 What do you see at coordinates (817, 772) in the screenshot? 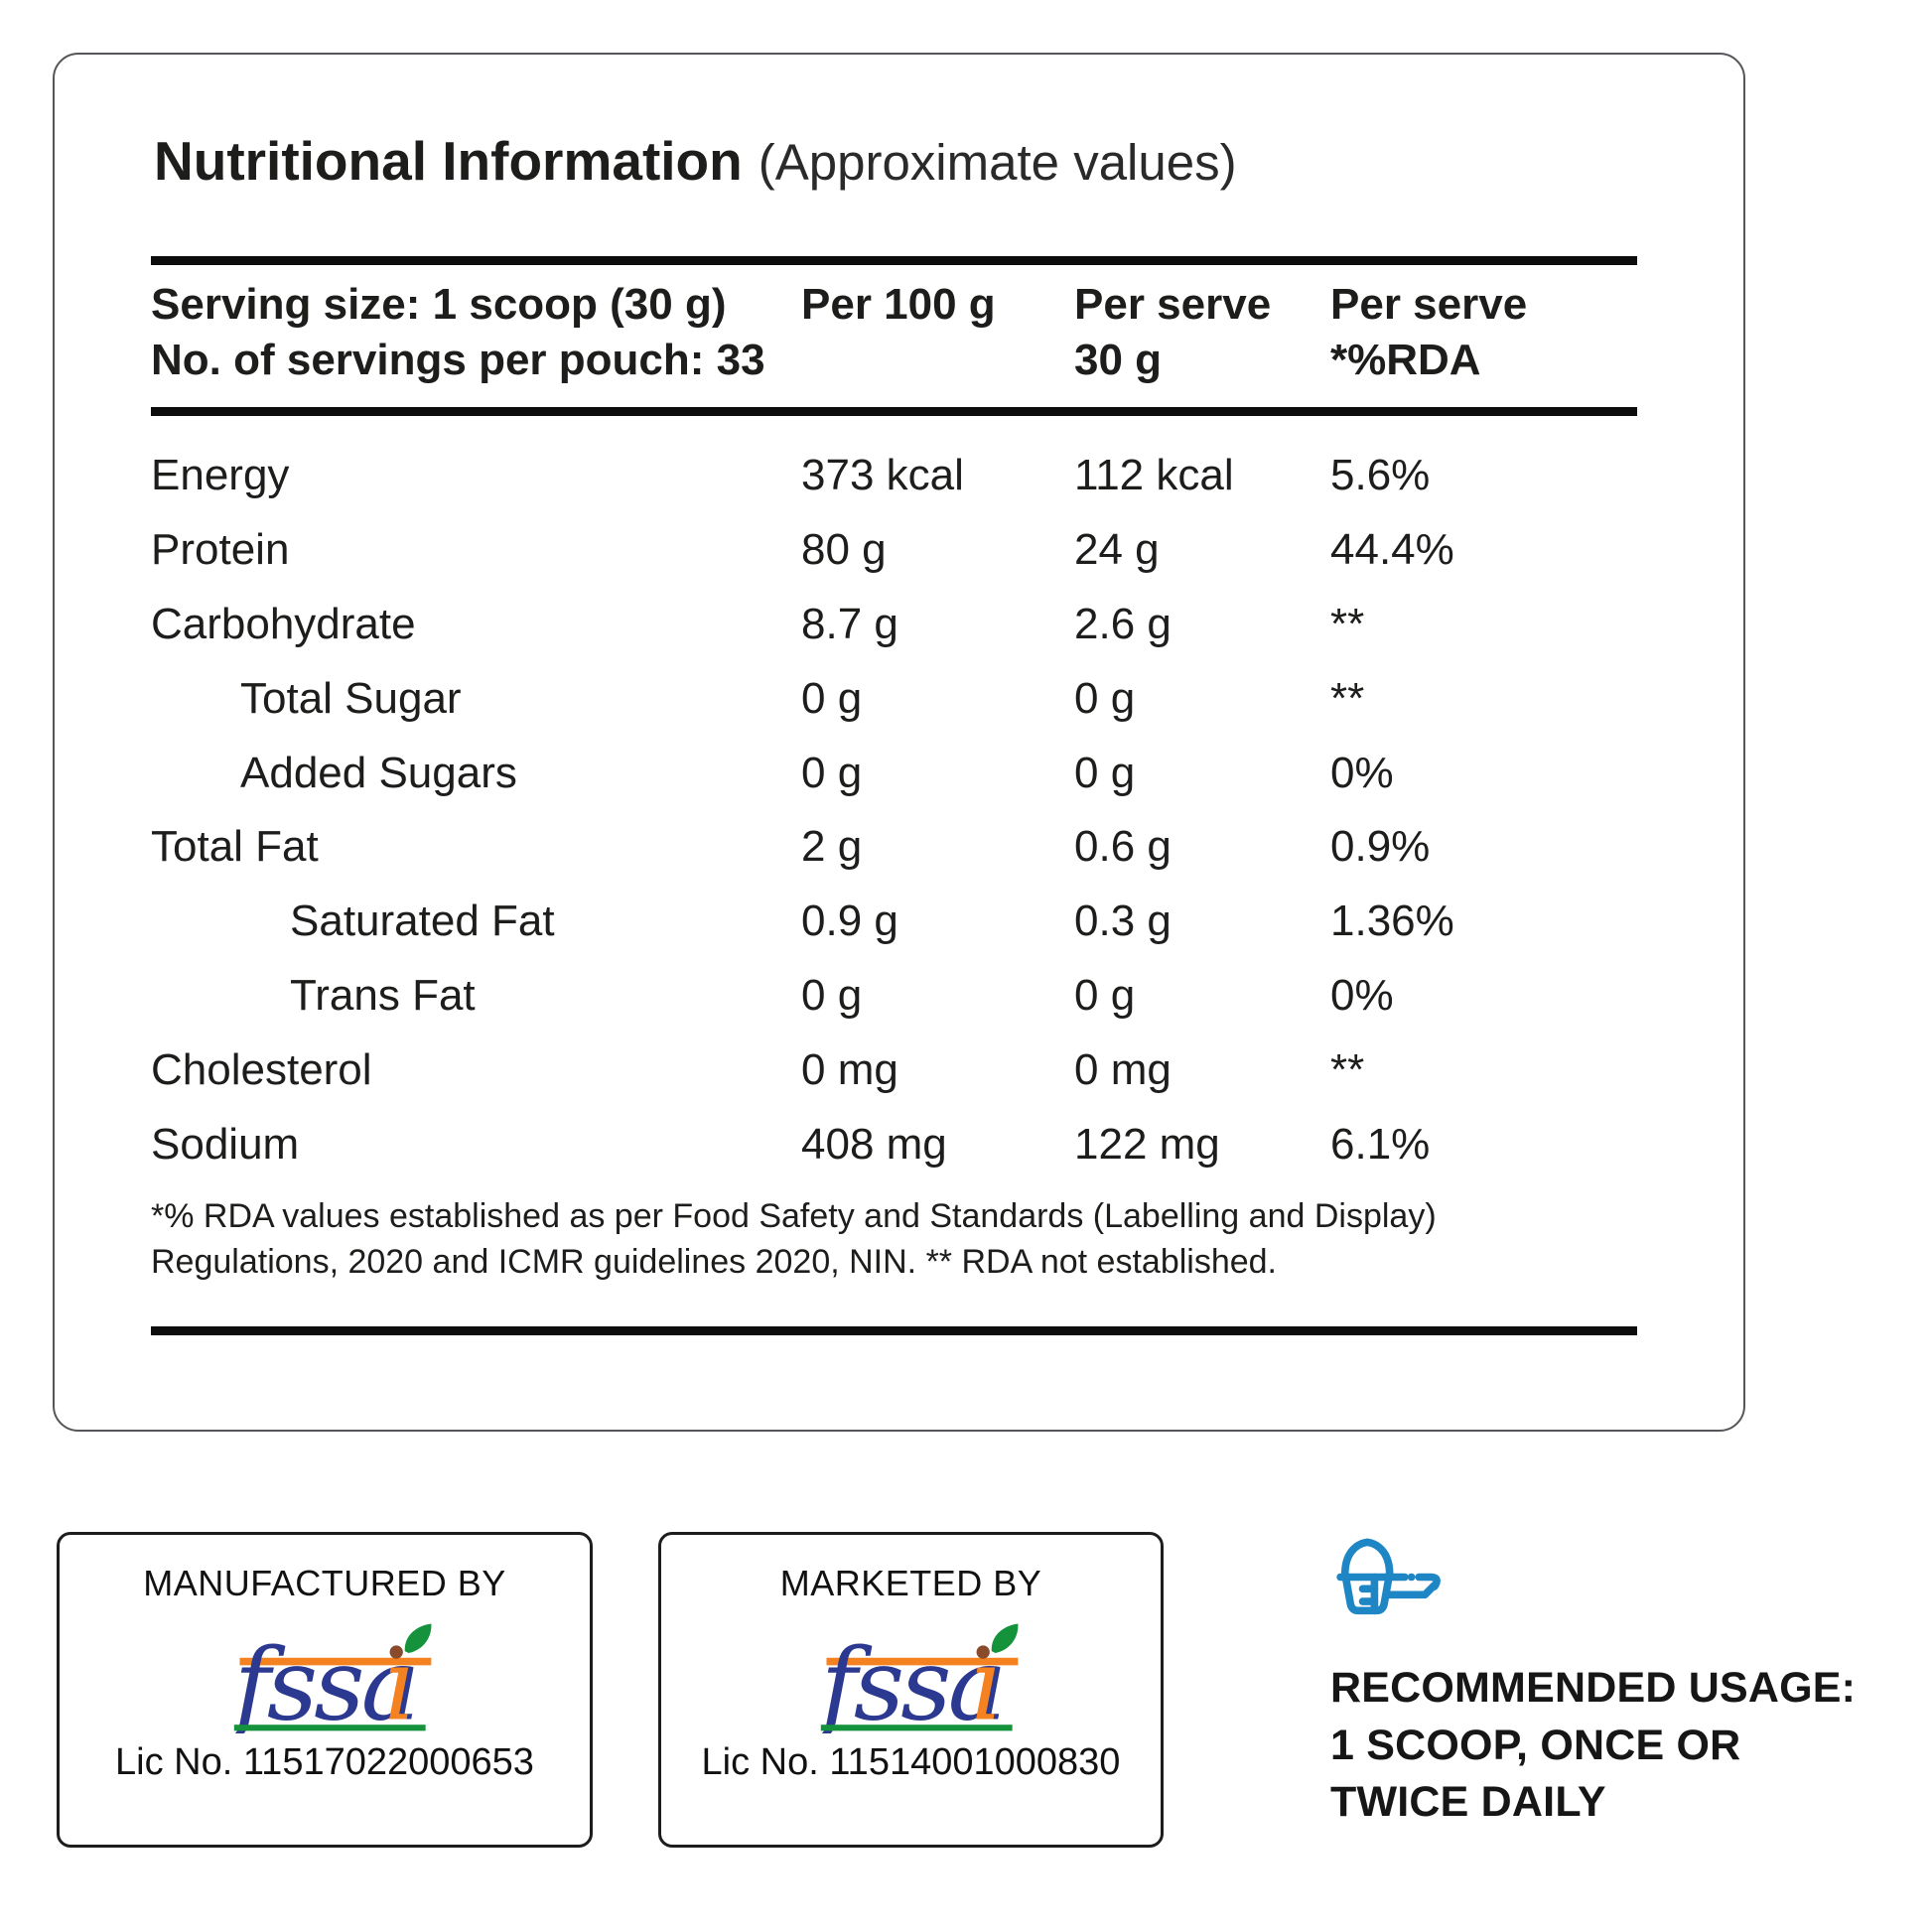
I see `table-row-added-sugars: Added Sugars 0 g 0 g 0%` at bounding box center [817, 772].